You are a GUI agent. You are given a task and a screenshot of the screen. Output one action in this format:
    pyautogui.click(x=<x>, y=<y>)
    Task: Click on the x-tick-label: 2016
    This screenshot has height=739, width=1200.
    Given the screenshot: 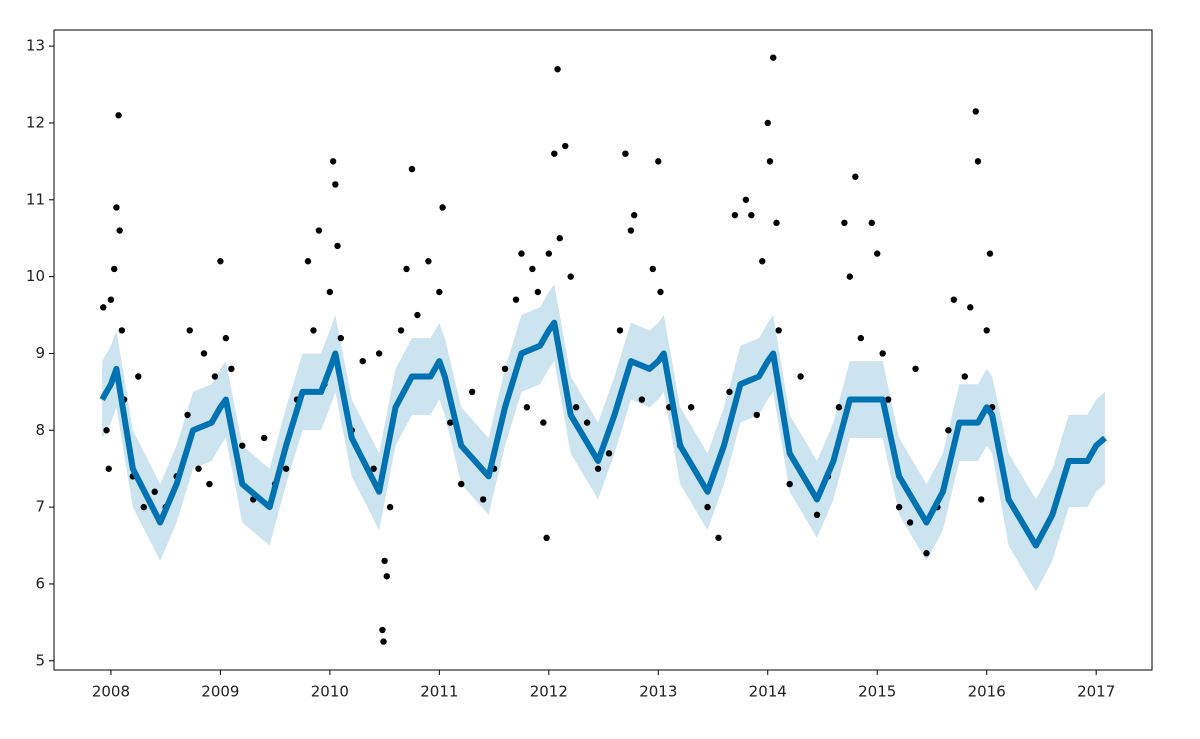 What is the action you would take?
    pyautogui.click(x=987, y=692)
    